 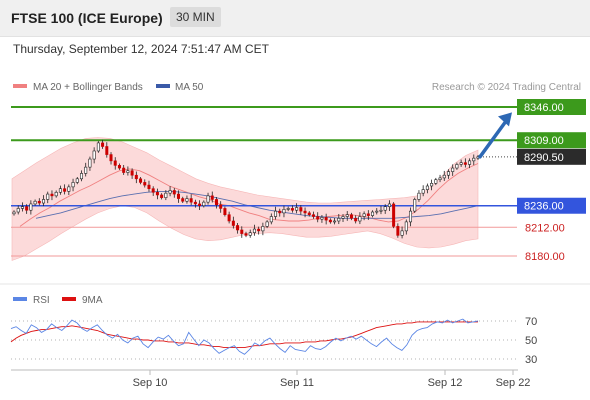 What do you see at coordinates (189, 87) in the screenshot?
I see `ma50-legend-label: MA 50` at bounding box center [189, 87].